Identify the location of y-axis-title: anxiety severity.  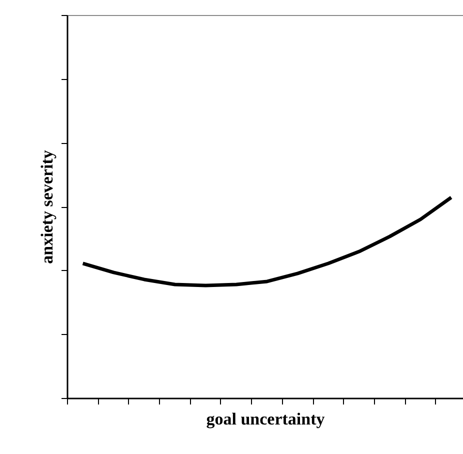
(47, 207).